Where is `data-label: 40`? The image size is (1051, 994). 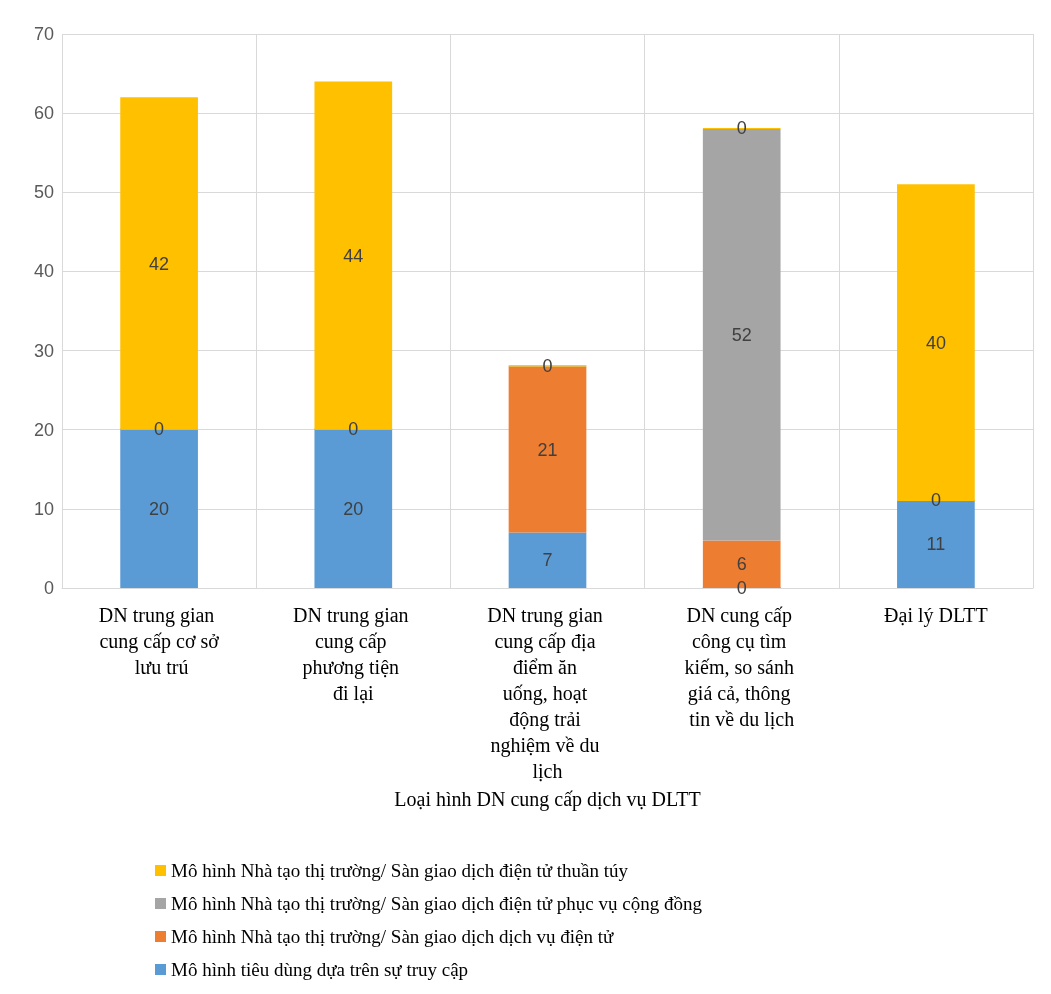
data-label: 40 is located at coordinates (935, 342).